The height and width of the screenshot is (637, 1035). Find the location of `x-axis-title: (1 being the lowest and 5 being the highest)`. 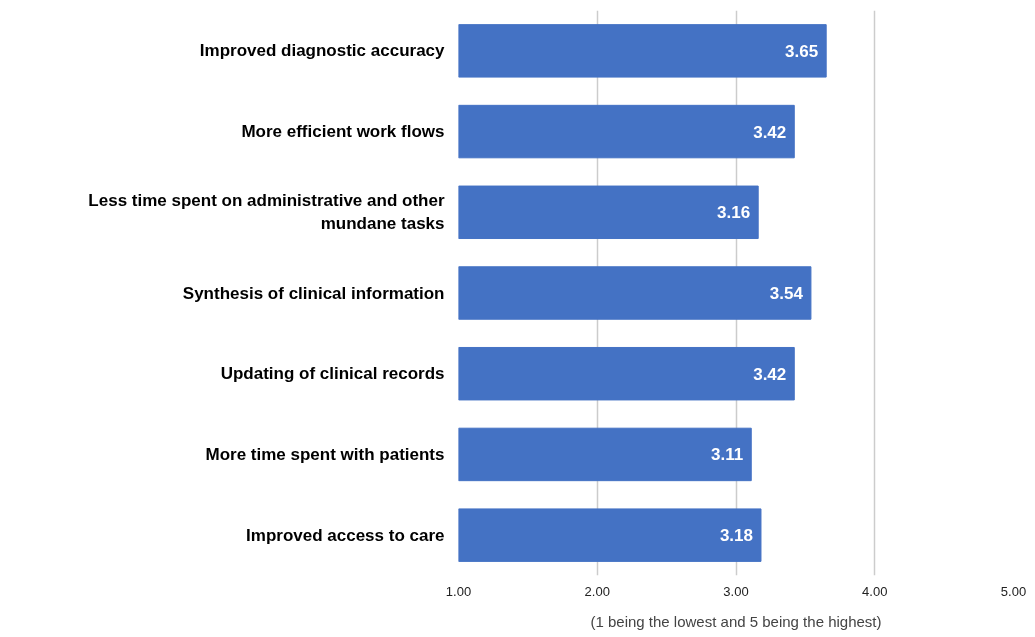

x-axis-title: (1 being the lowest and 5 being the highest) is located at coordinates (736, 621).